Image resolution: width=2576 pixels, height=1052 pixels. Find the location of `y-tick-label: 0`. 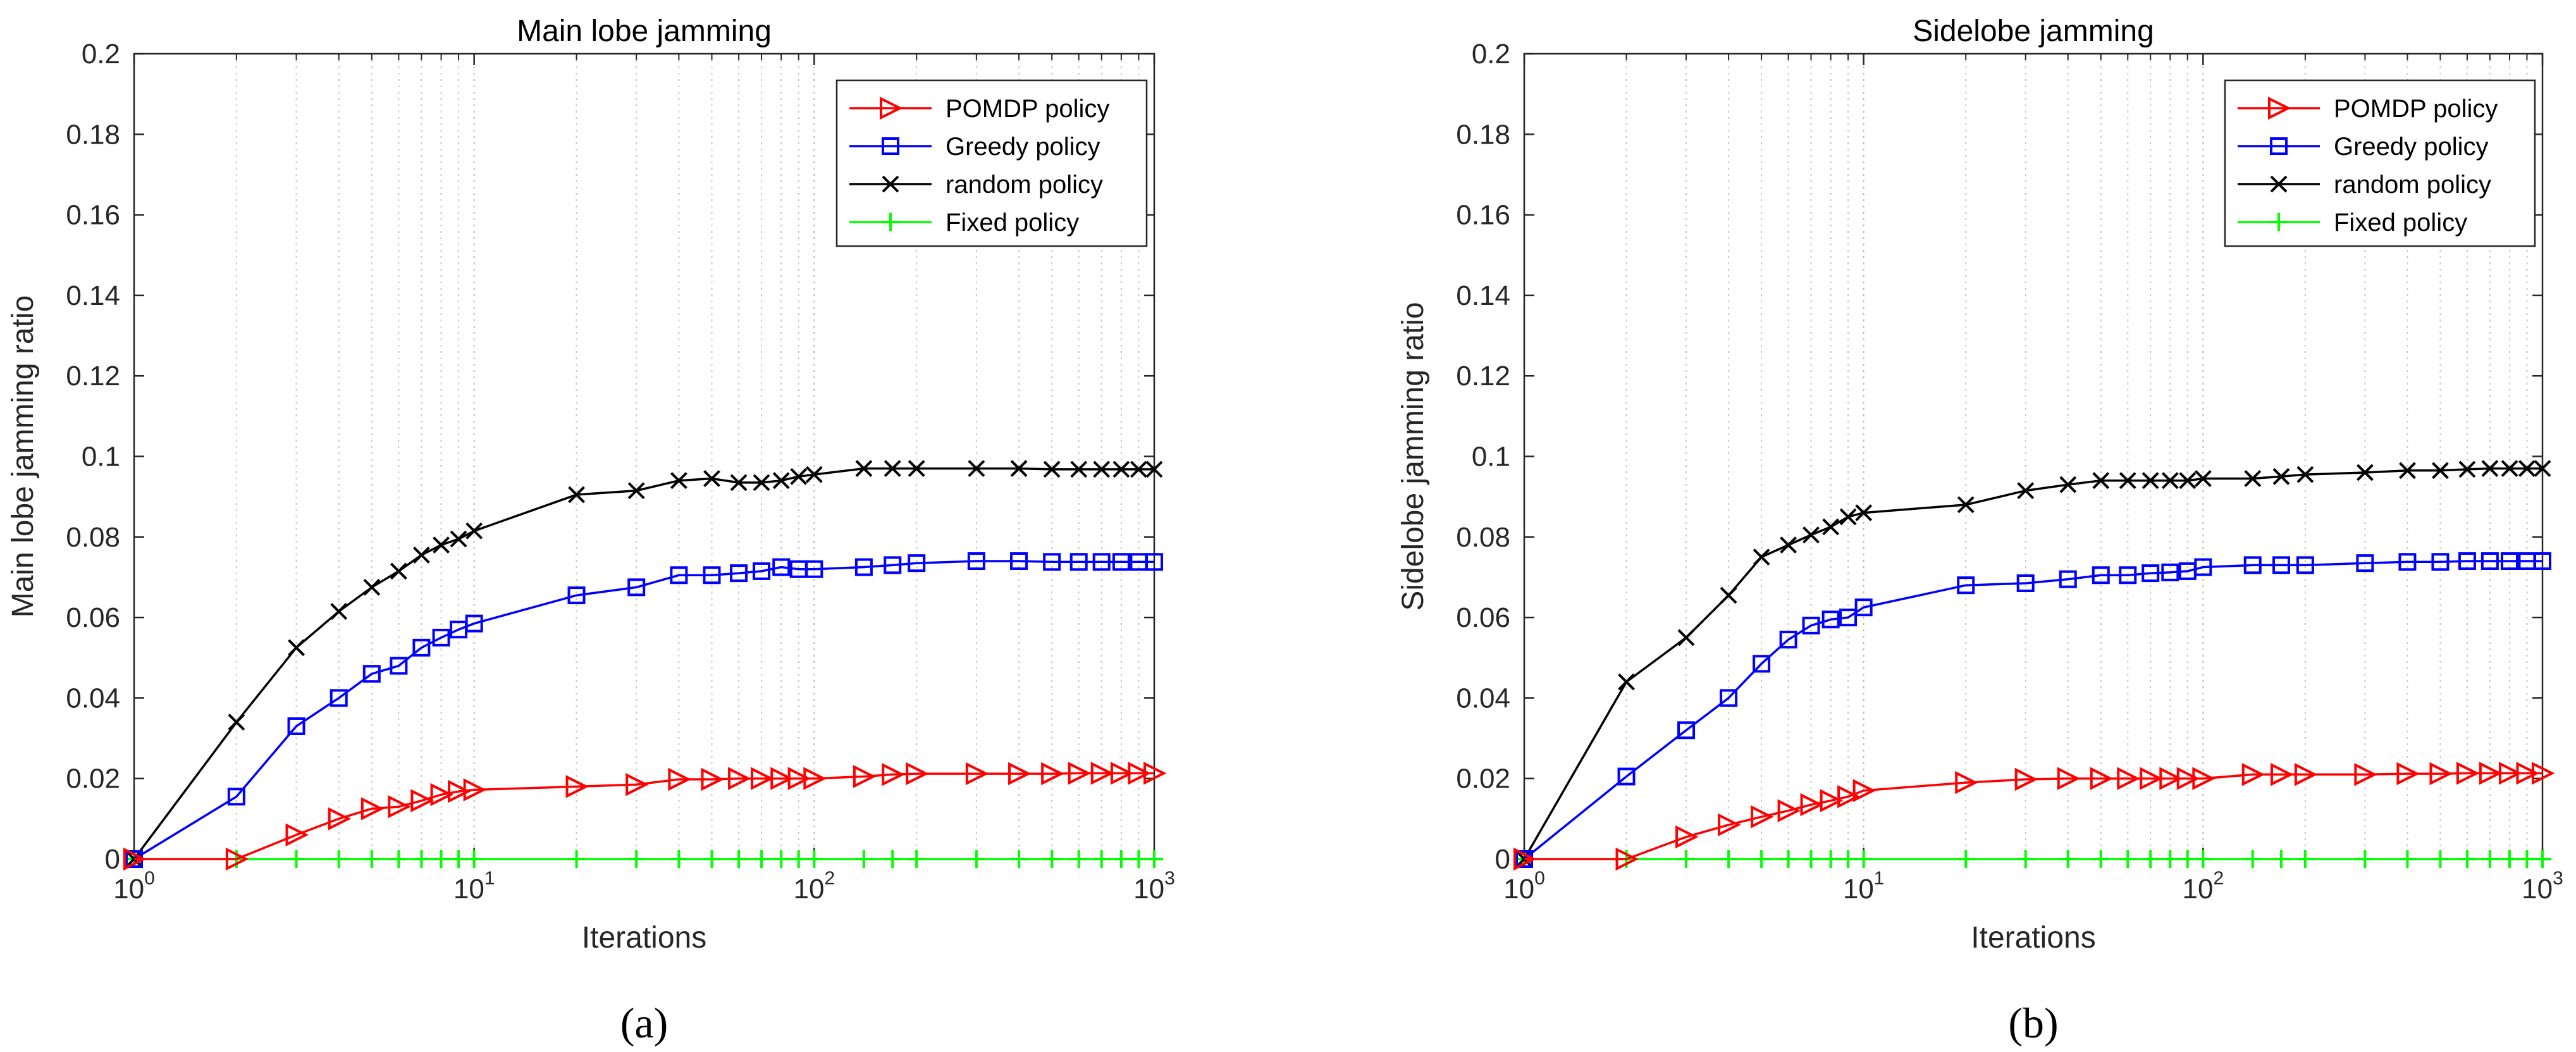

y-tick-label: 0 is located at coordinates (1502, 859).